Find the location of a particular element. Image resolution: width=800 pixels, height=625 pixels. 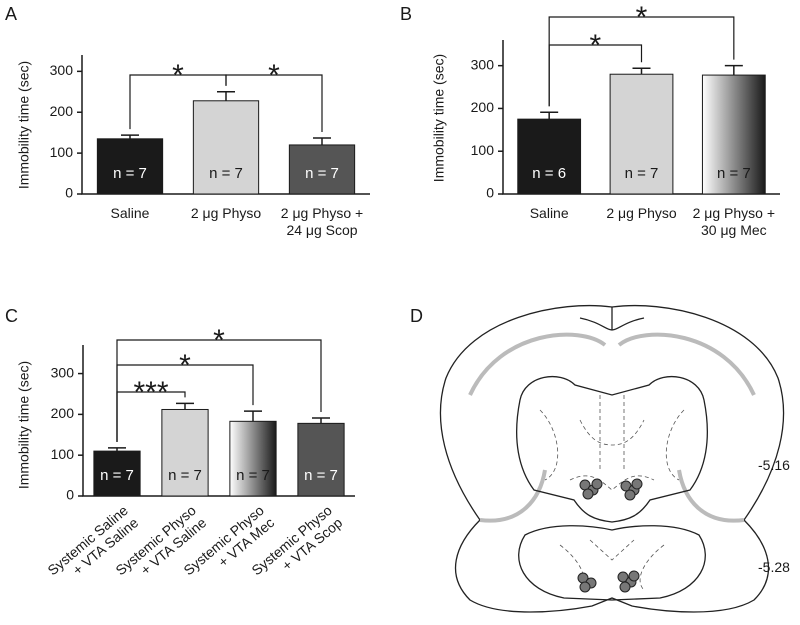

level-label: -5.16 is located at coordinates (774, 465).